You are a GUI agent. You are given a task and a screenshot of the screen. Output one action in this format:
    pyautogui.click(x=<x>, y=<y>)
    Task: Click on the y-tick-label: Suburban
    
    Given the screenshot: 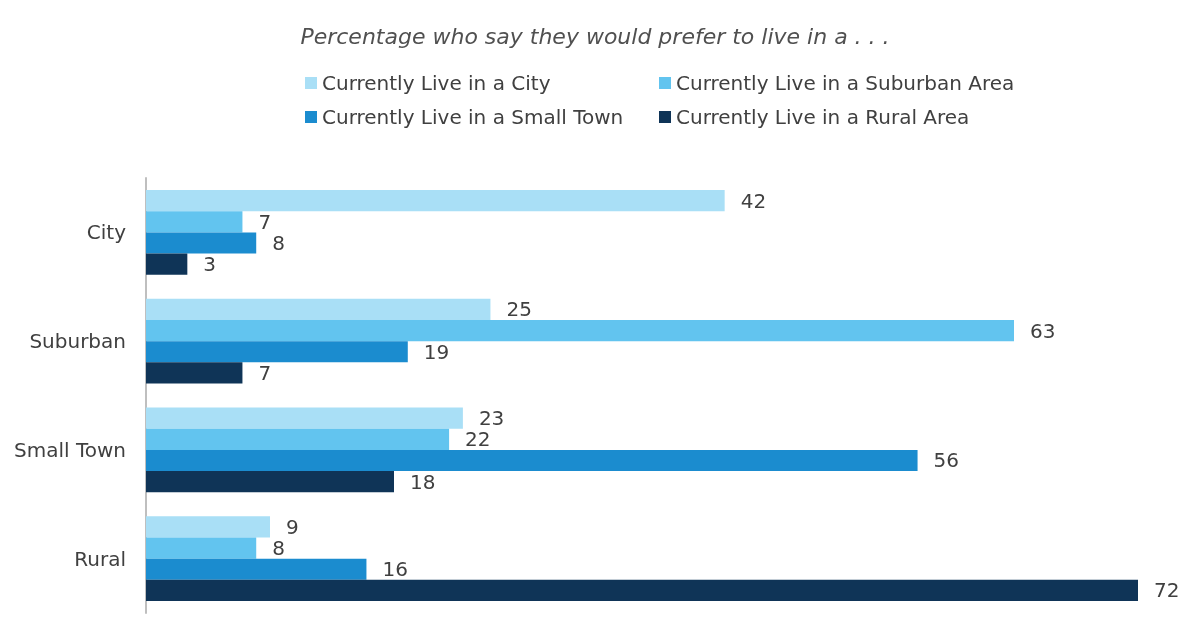 What is the action you would take?
    pyautogui.click(x=77, y=341)
    